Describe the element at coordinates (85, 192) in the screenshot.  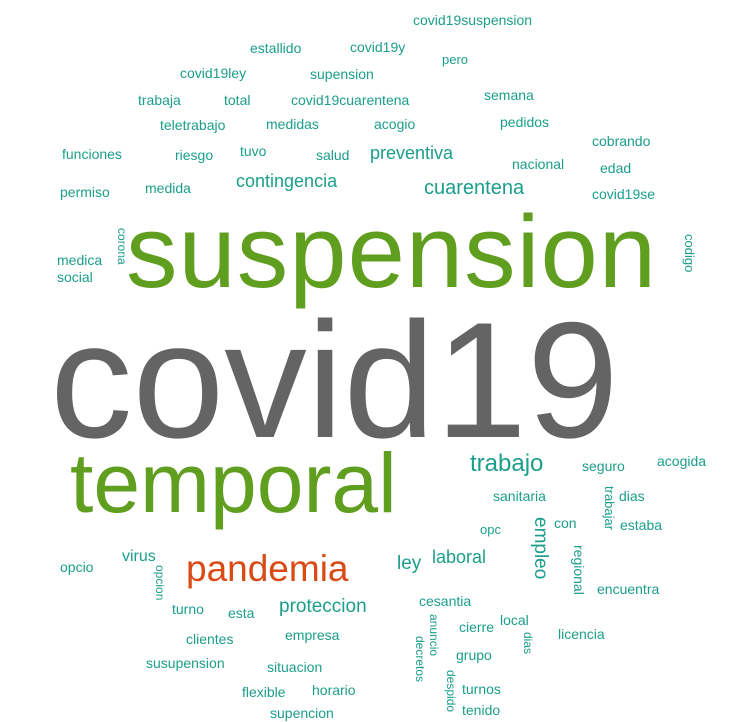
I see `word-permiso: permiso` at that location.